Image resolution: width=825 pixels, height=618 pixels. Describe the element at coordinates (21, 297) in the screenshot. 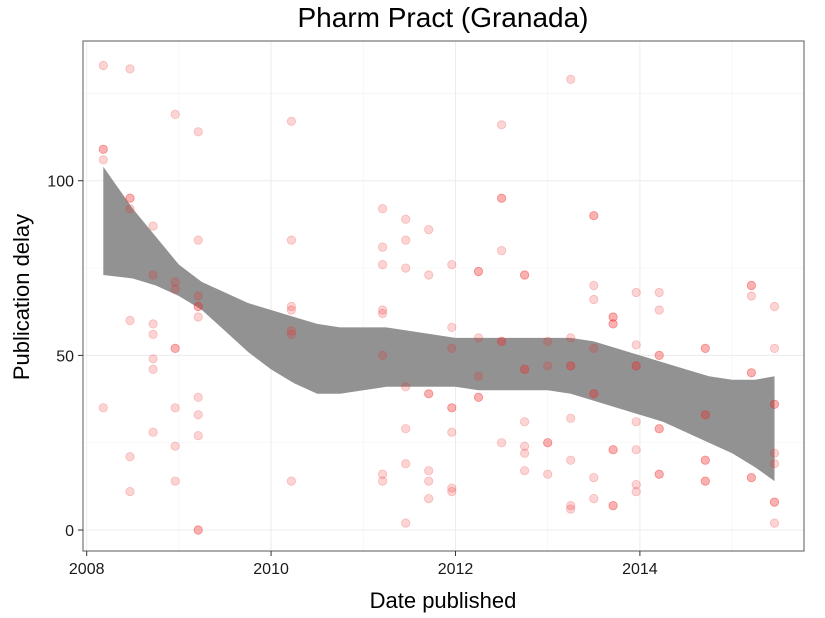

I see `y-axis-title: Publication delay` at that location.